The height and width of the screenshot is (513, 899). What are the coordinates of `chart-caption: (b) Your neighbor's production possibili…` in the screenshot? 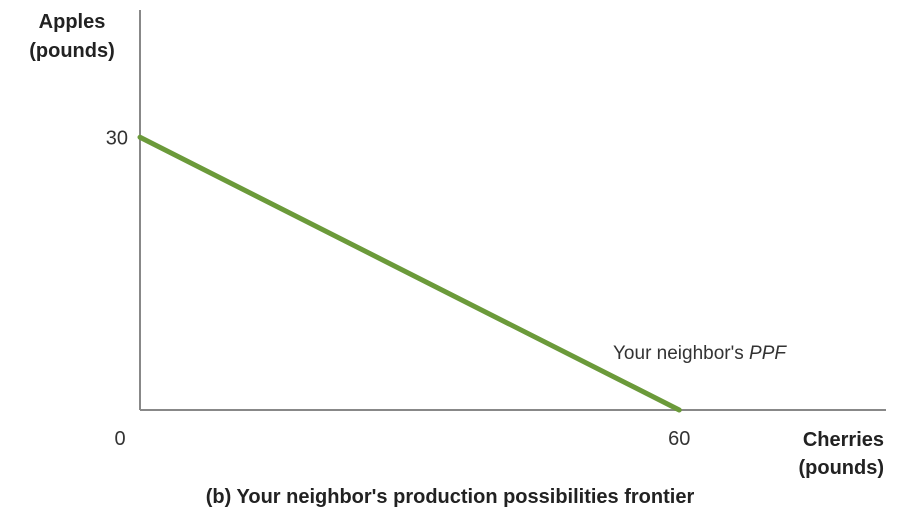 It's located at (450, 497).